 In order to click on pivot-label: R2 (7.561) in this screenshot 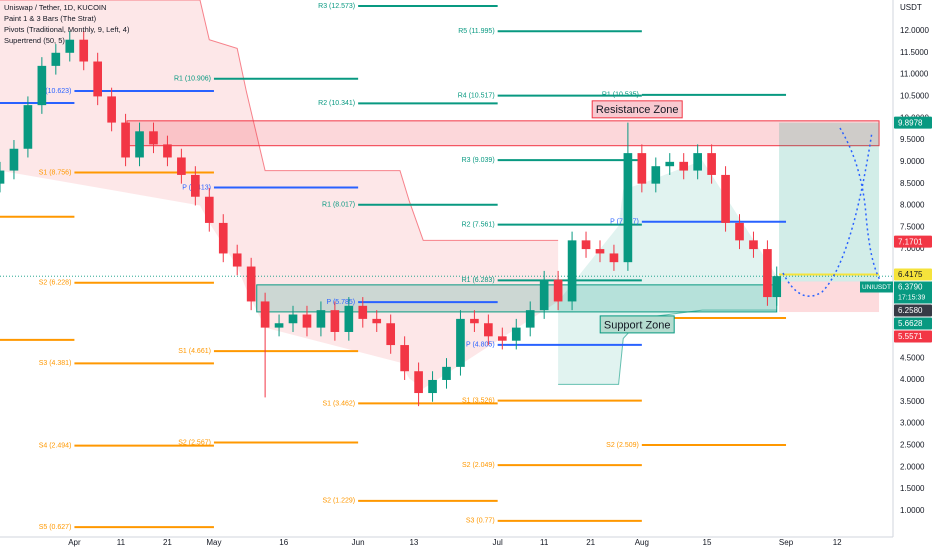, I will do `click(478, 224)`.